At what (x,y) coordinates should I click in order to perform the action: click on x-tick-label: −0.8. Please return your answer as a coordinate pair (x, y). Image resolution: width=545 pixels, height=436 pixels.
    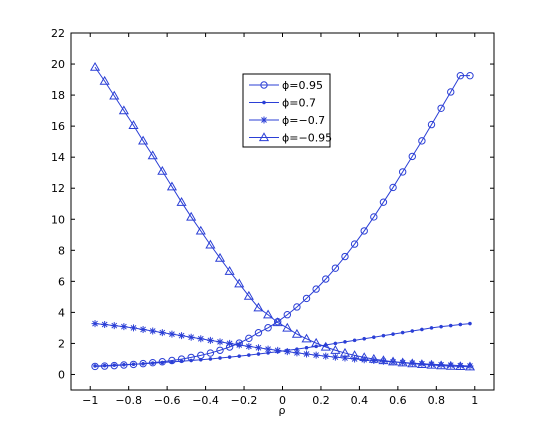
    Looking at the image, I should click on (128, 400).